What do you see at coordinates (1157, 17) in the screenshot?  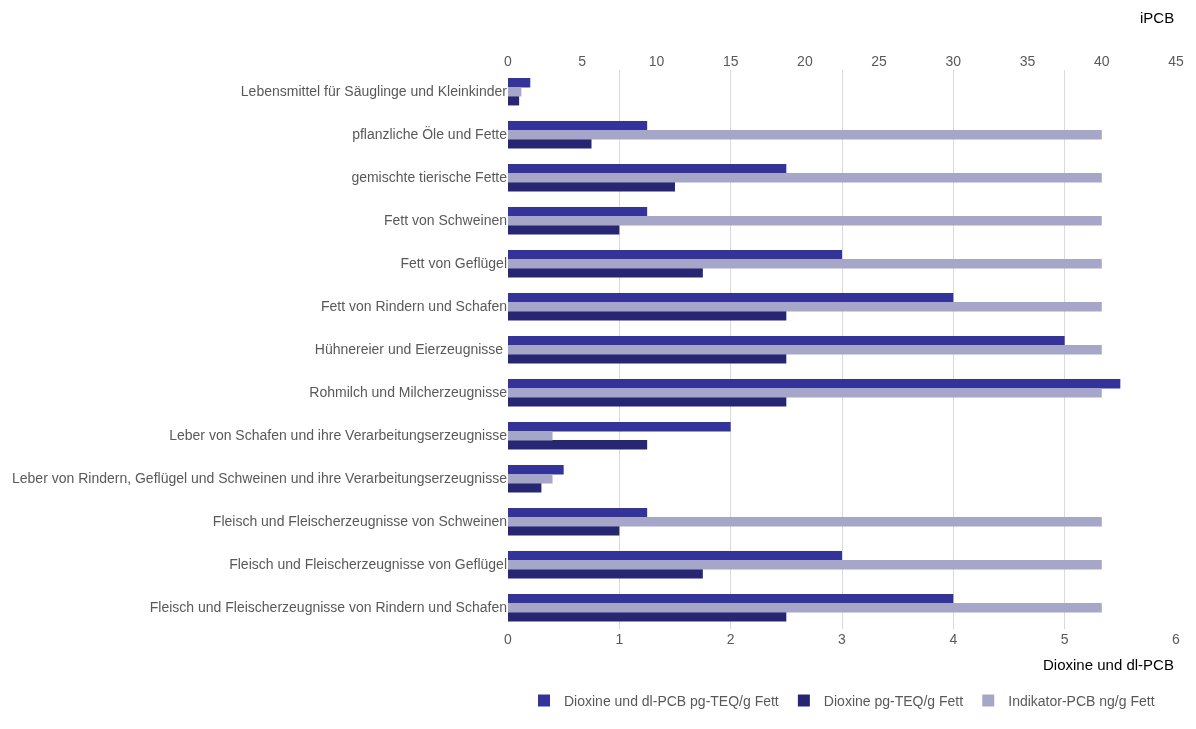 I see `x2-axis-title: iPCB` at bounding box center [1157, 17].